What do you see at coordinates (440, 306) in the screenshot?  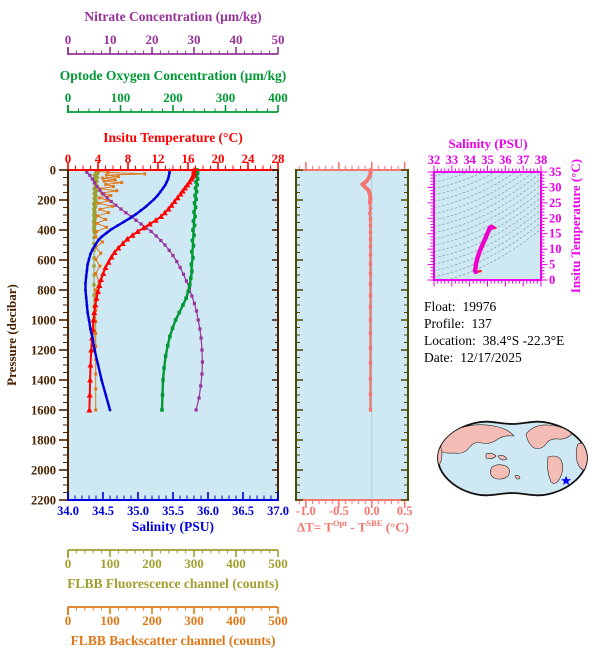 I see `float-label: Float:` at bounding box center [440, 306].